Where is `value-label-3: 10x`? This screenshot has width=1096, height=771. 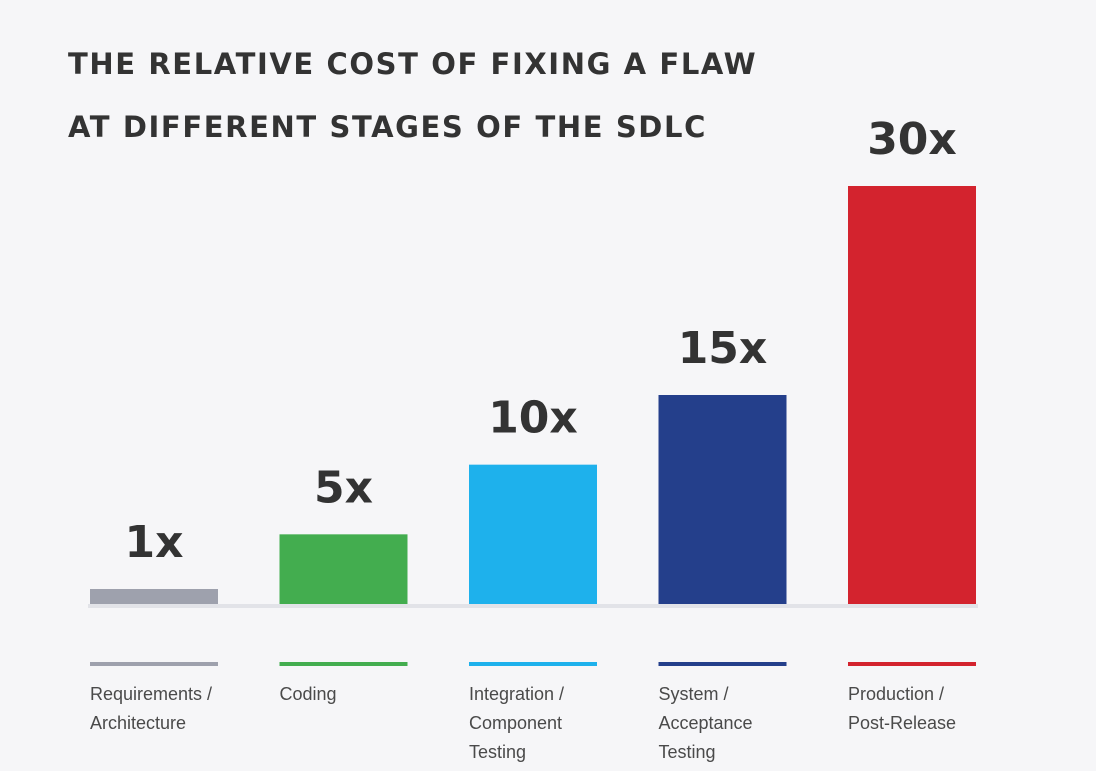 value-label-3: 10x is located at coordinates (533, 418).